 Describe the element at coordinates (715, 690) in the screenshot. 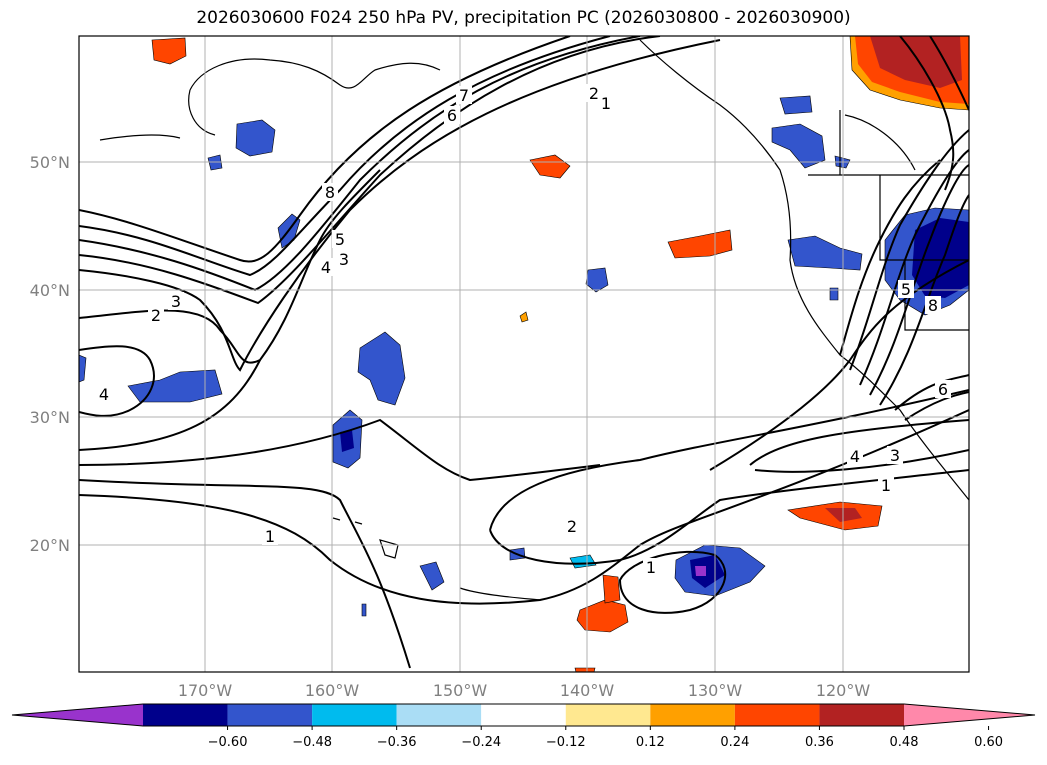

I see `lon-label: 130°W` at that location.